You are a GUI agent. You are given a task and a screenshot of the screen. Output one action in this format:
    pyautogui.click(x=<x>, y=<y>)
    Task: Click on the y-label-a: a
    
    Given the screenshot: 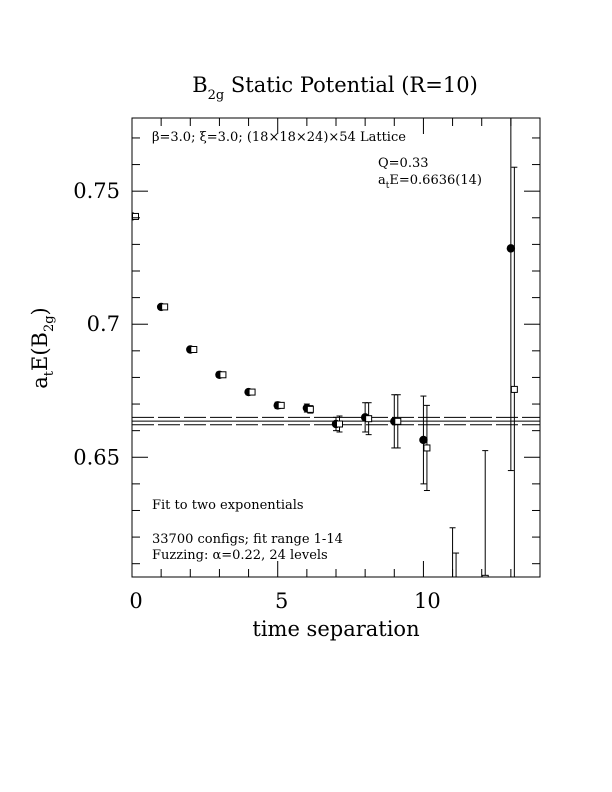 What is the action you would take?
    pyautogui.click(x=40, y=382)
    